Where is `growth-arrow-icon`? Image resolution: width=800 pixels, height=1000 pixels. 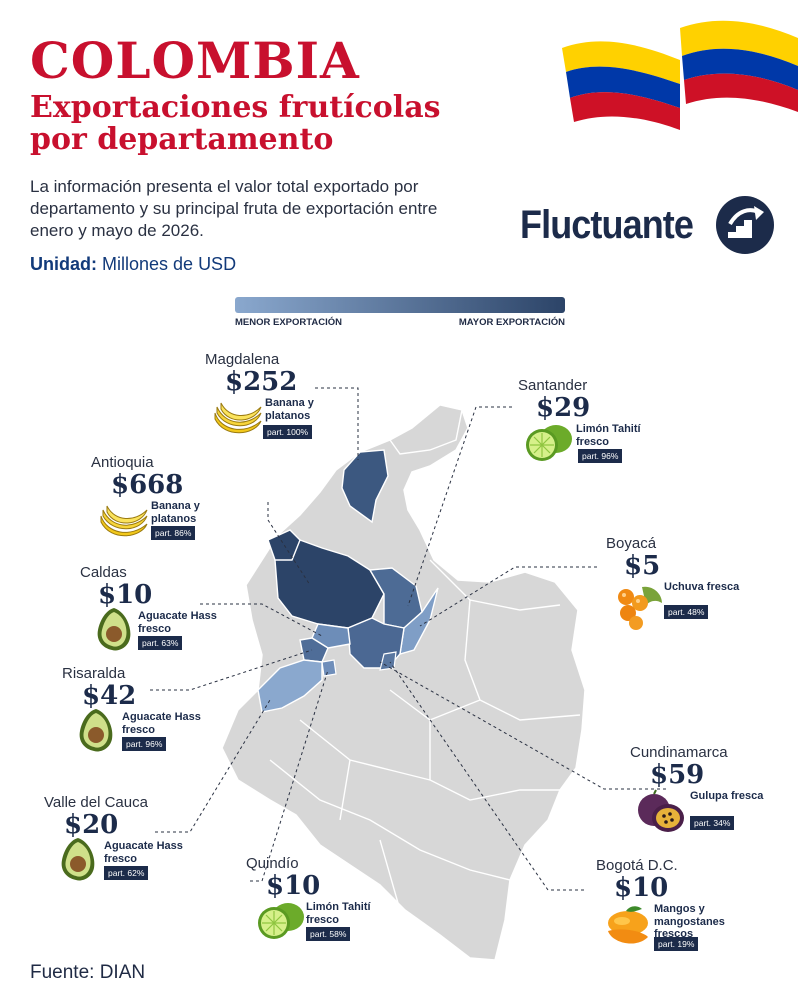
growth-arrow-icon is located at coordinates (745, 225).